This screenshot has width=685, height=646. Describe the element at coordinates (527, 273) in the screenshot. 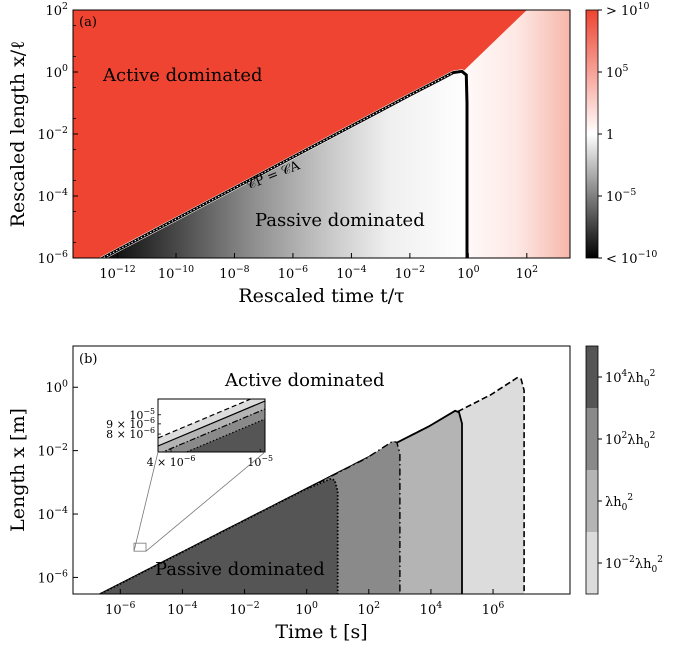

I see `x-tick-label-a: 10²` at that location.